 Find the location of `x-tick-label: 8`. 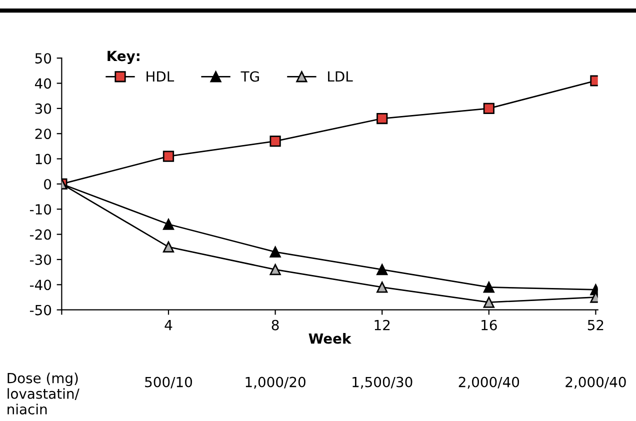

x-tick-label: 8 is located at coordinates (275, 325).